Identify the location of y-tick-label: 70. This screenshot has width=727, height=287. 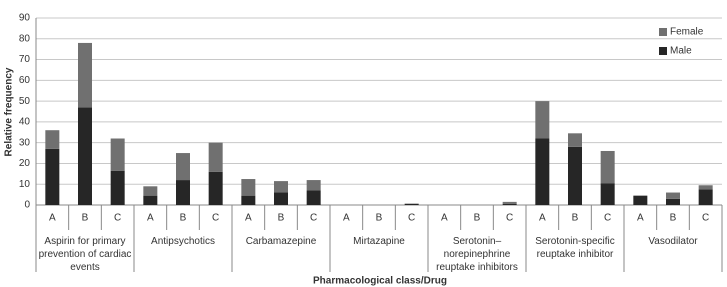
(25, 59).